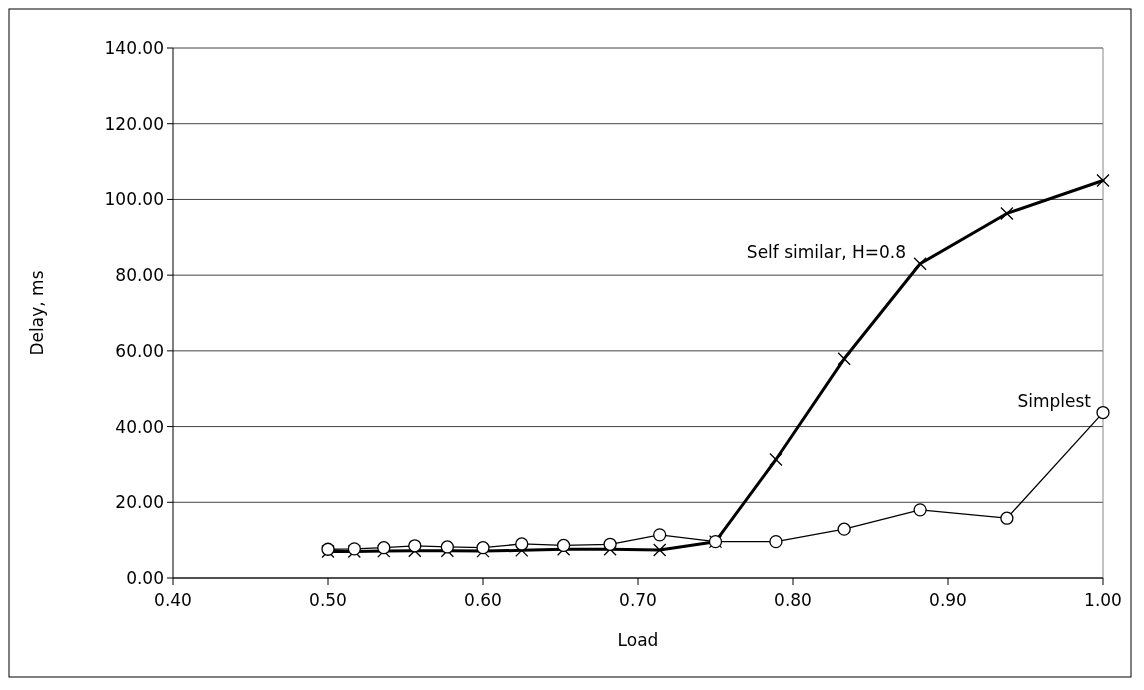 The image size is (1144, 690). What do you see at coordinates (139, 502) in the screenshot?
I see `y-tick-label: 20.00` at bounding box center [139, 502].